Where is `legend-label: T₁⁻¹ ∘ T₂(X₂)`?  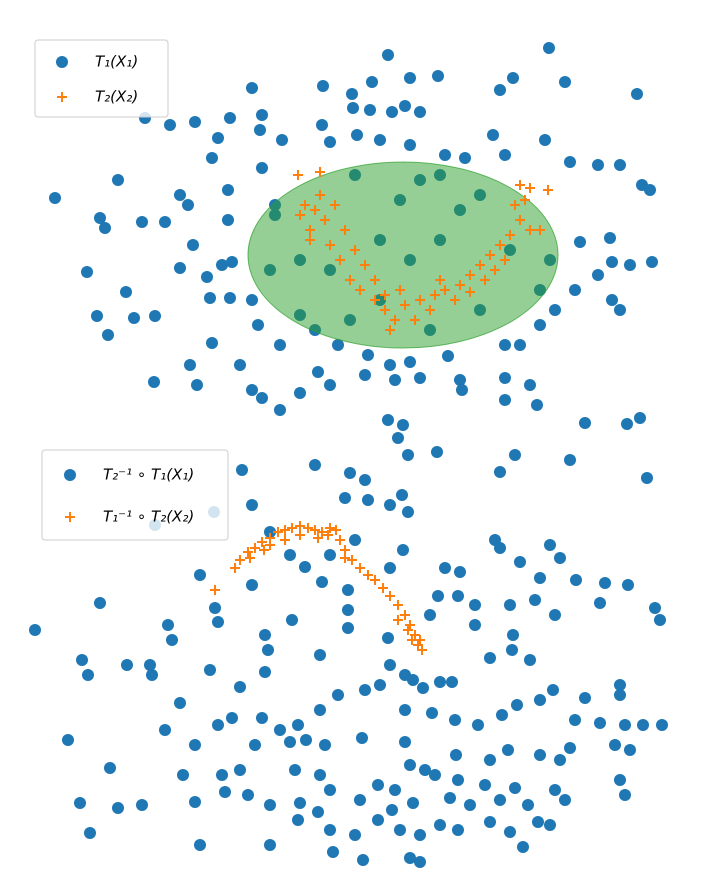 legend-label: T₁⁻¹ ∘ T₂(X₂) is located at coordinates (148, 517).